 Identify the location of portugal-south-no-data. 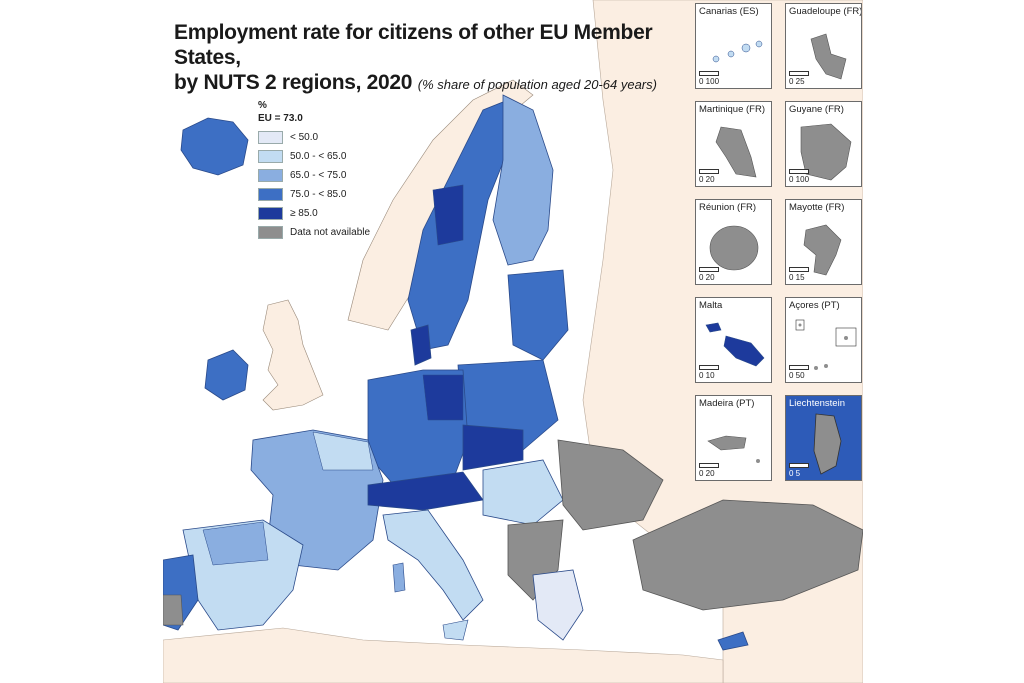
(173, 610).